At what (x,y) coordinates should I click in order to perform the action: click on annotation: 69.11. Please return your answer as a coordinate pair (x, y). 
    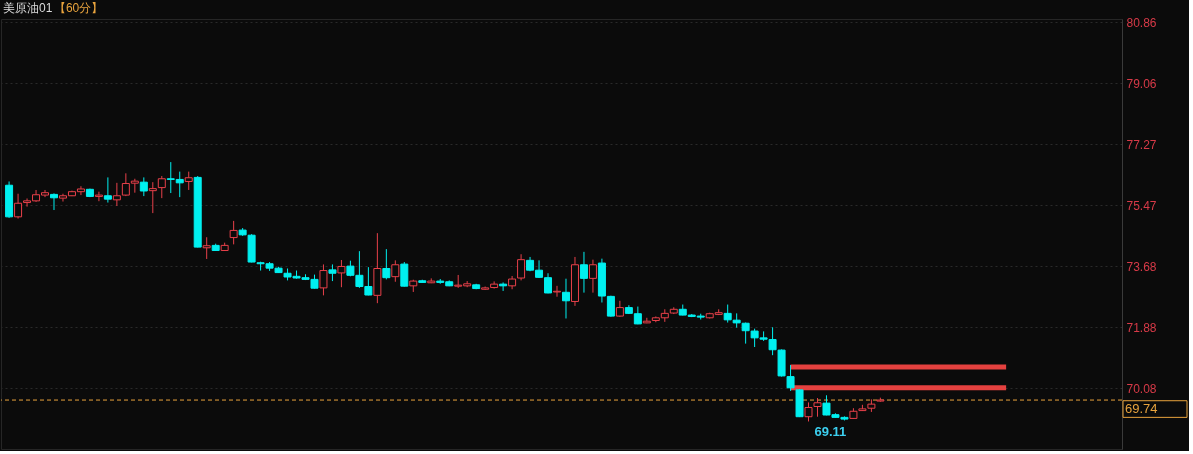
    Looking at the image, I should click on (830, 432).